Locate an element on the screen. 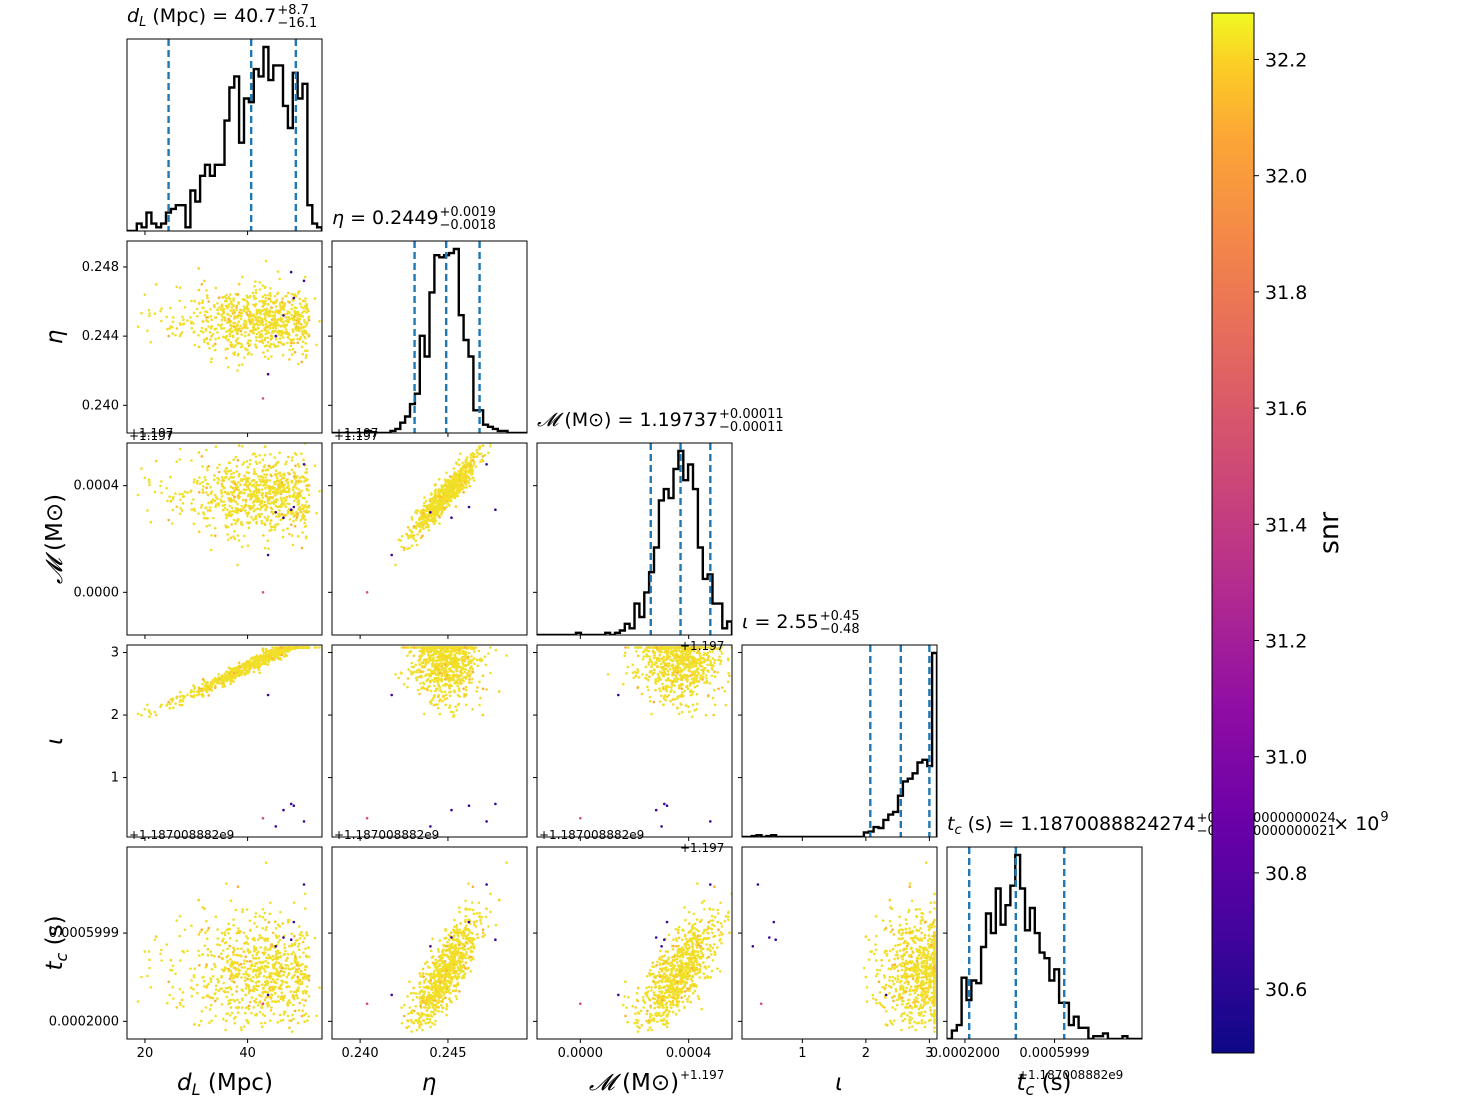 The width and height of the screenshot is (1464, 1107). scatter-points is located at coordinates (655, 737).